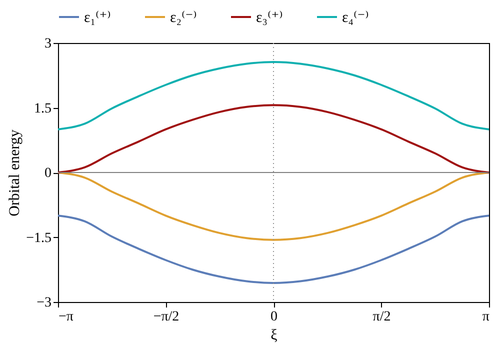 The image size is (498, 346). What do you see at coordinates (381, 317) in the screenshot?
I see `x-tick-label: π/2` at bounding box center [381, 317].